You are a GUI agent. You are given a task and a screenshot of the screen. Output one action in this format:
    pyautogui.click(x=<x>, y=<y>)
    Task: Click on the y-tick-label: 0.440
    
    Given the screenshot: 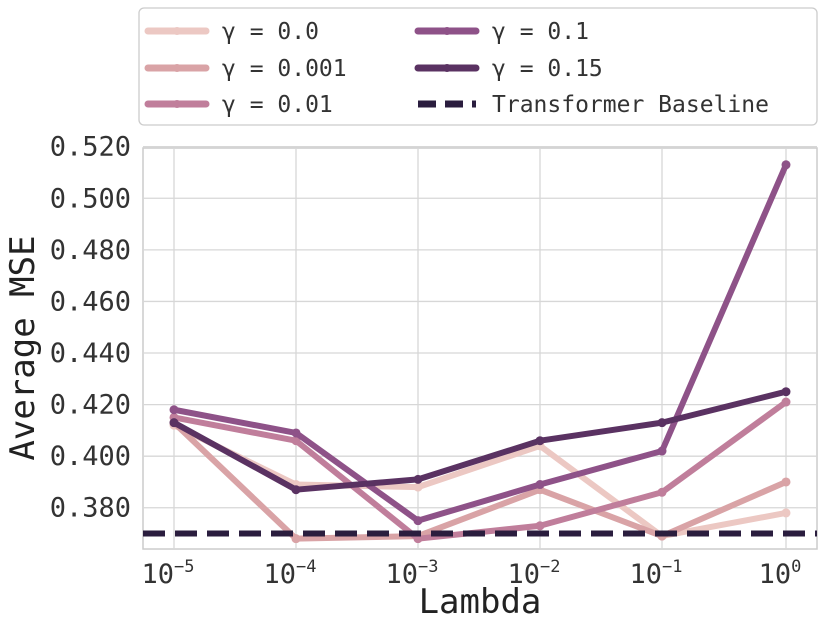 What is the action you would take?
    pyautogui.click(x=90, y=353)
    